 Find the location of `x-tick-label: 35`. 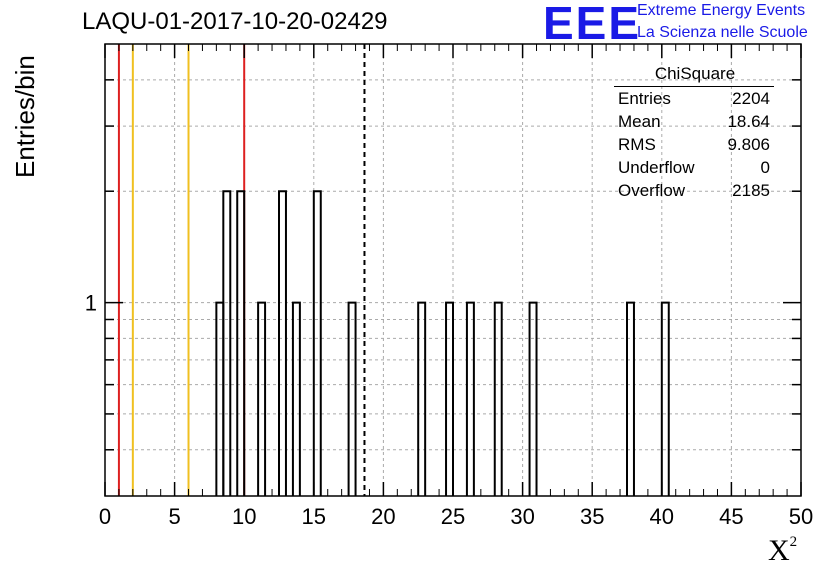

x-tick-label: 35 is located at coordinates (592, 516).